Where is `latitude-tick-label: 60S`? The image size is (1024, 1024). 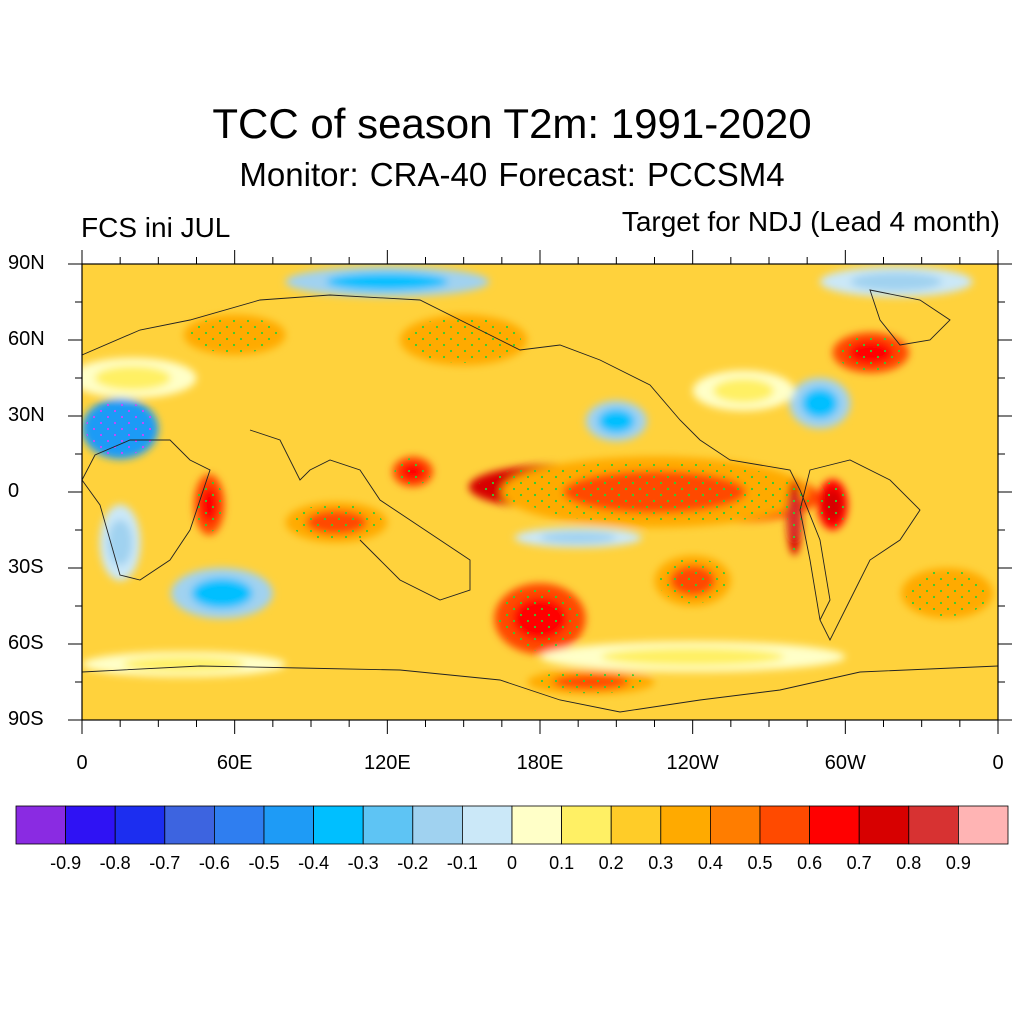 latitude-tick-label: 60S is located at coordinates (26, 643).